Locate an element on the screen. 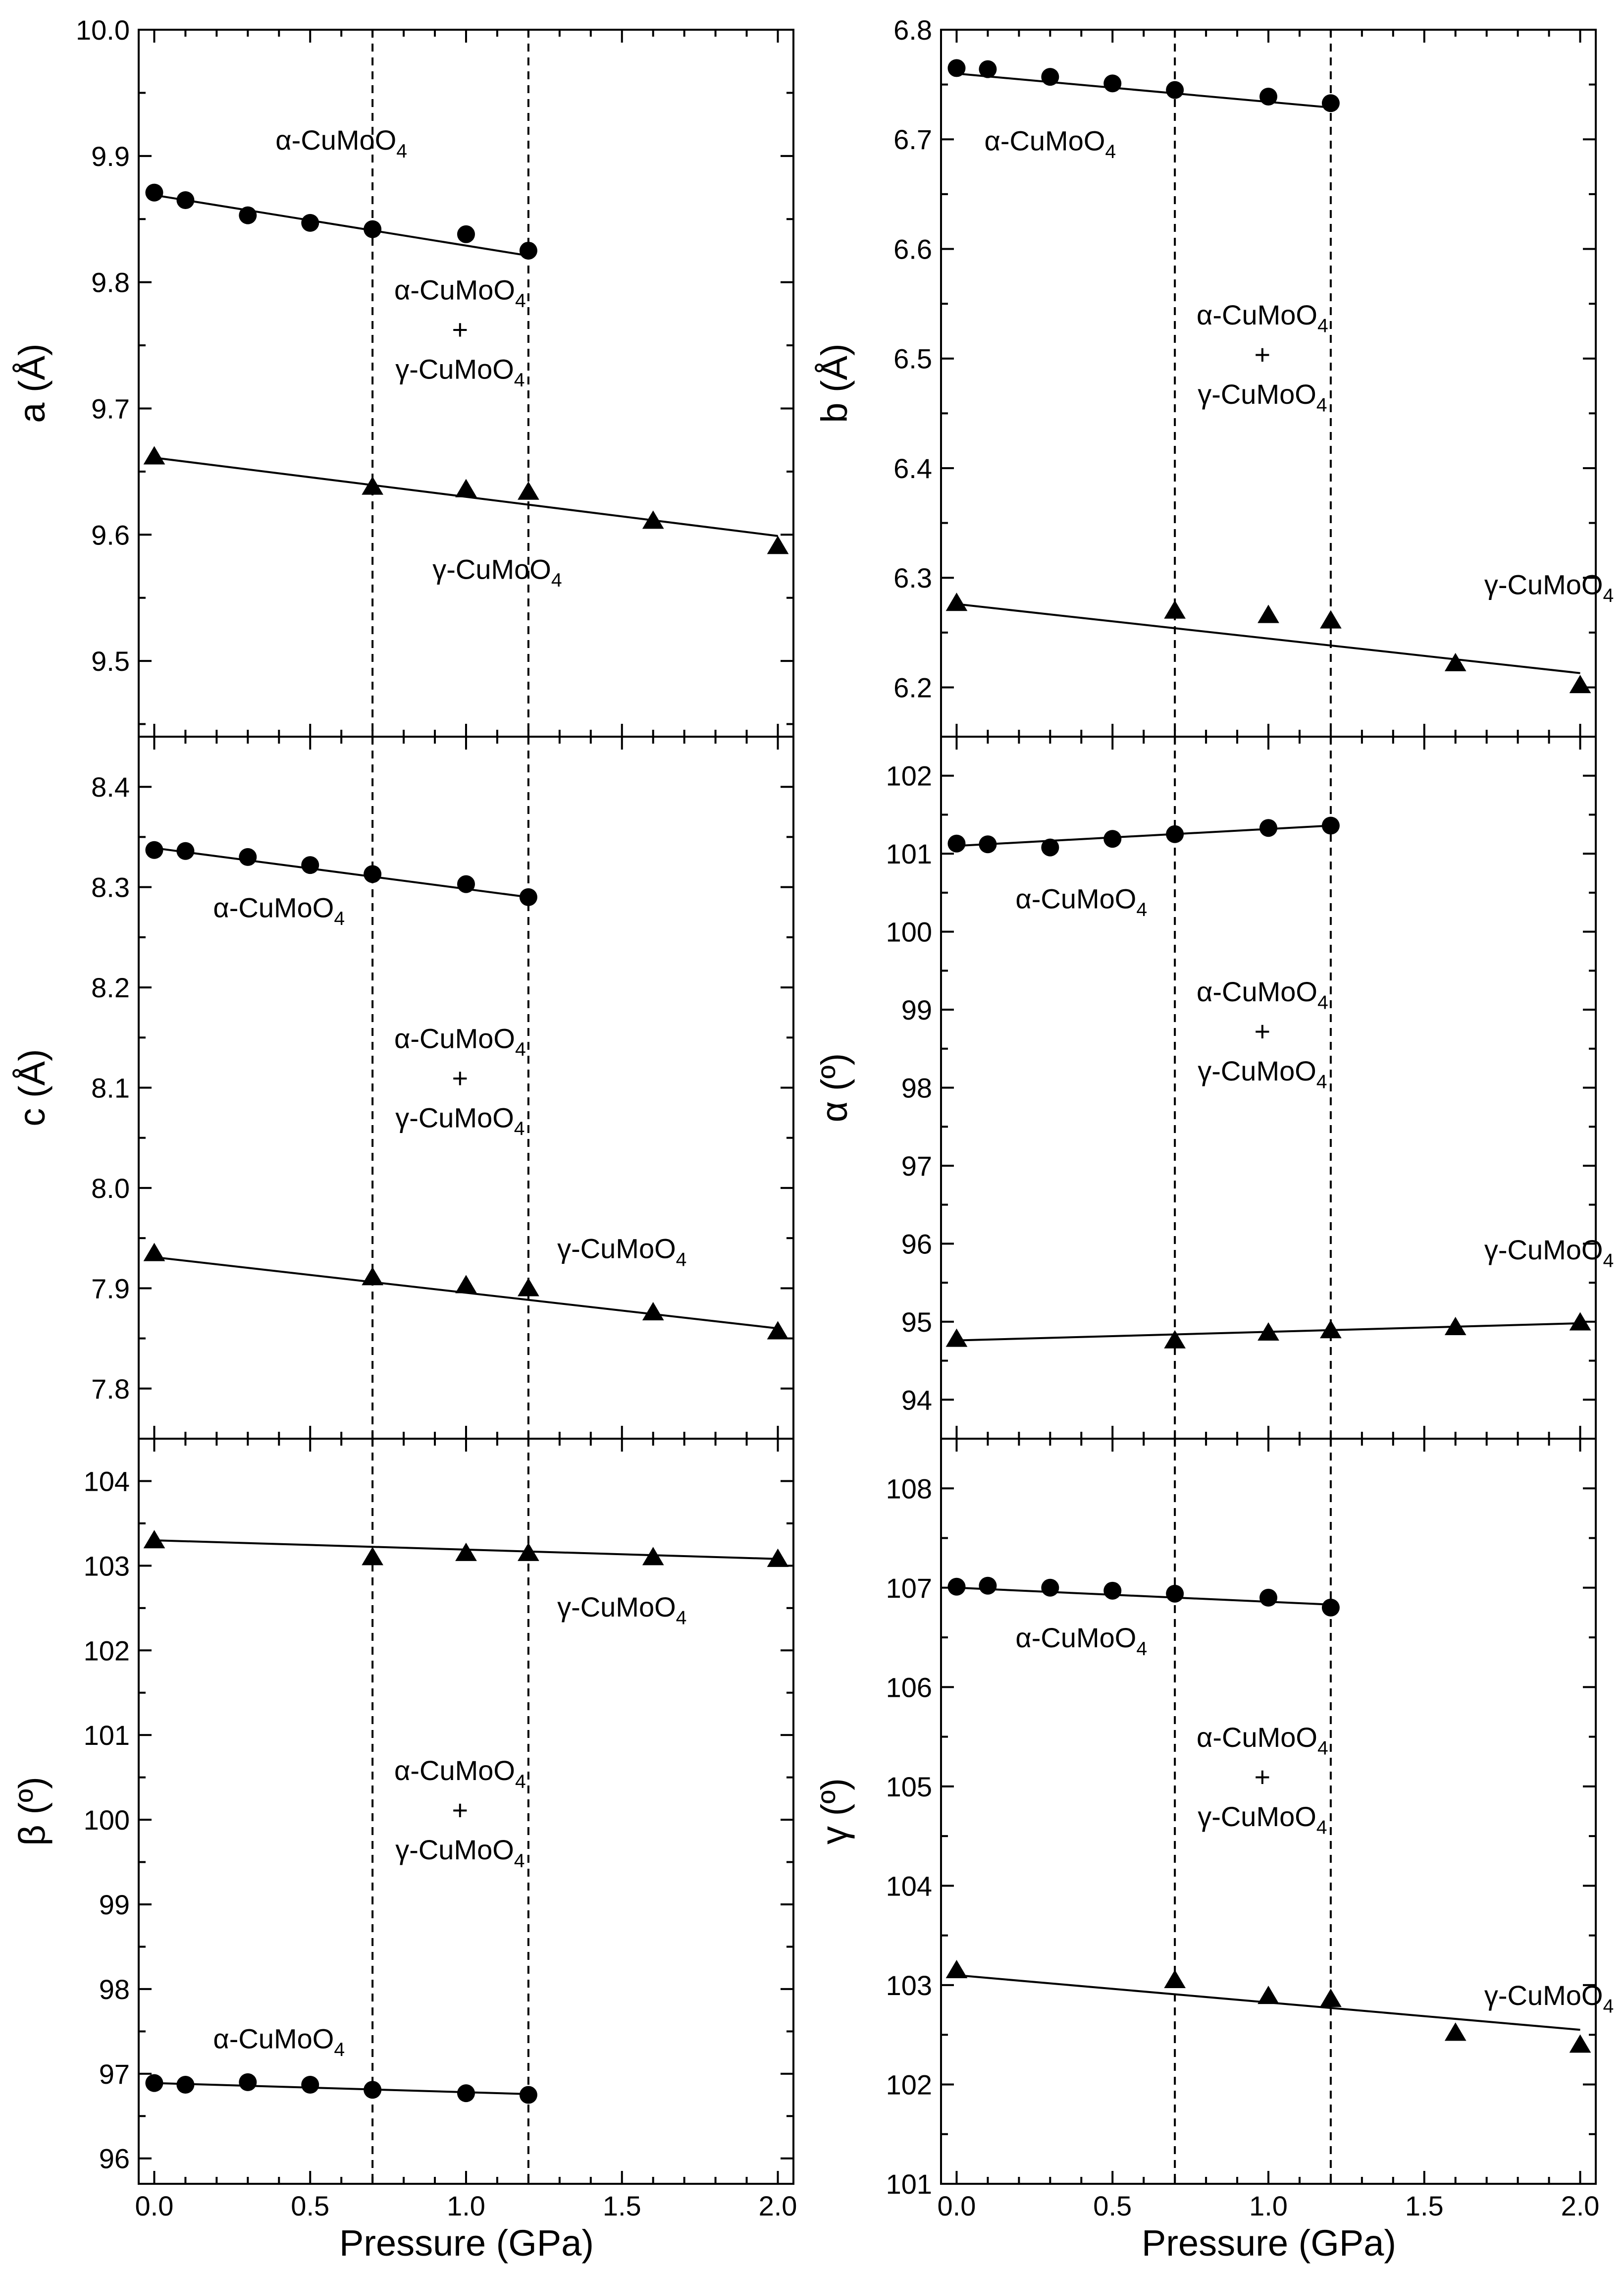  x-tick-label: 0.0 is located at coordinates (957, 2205).